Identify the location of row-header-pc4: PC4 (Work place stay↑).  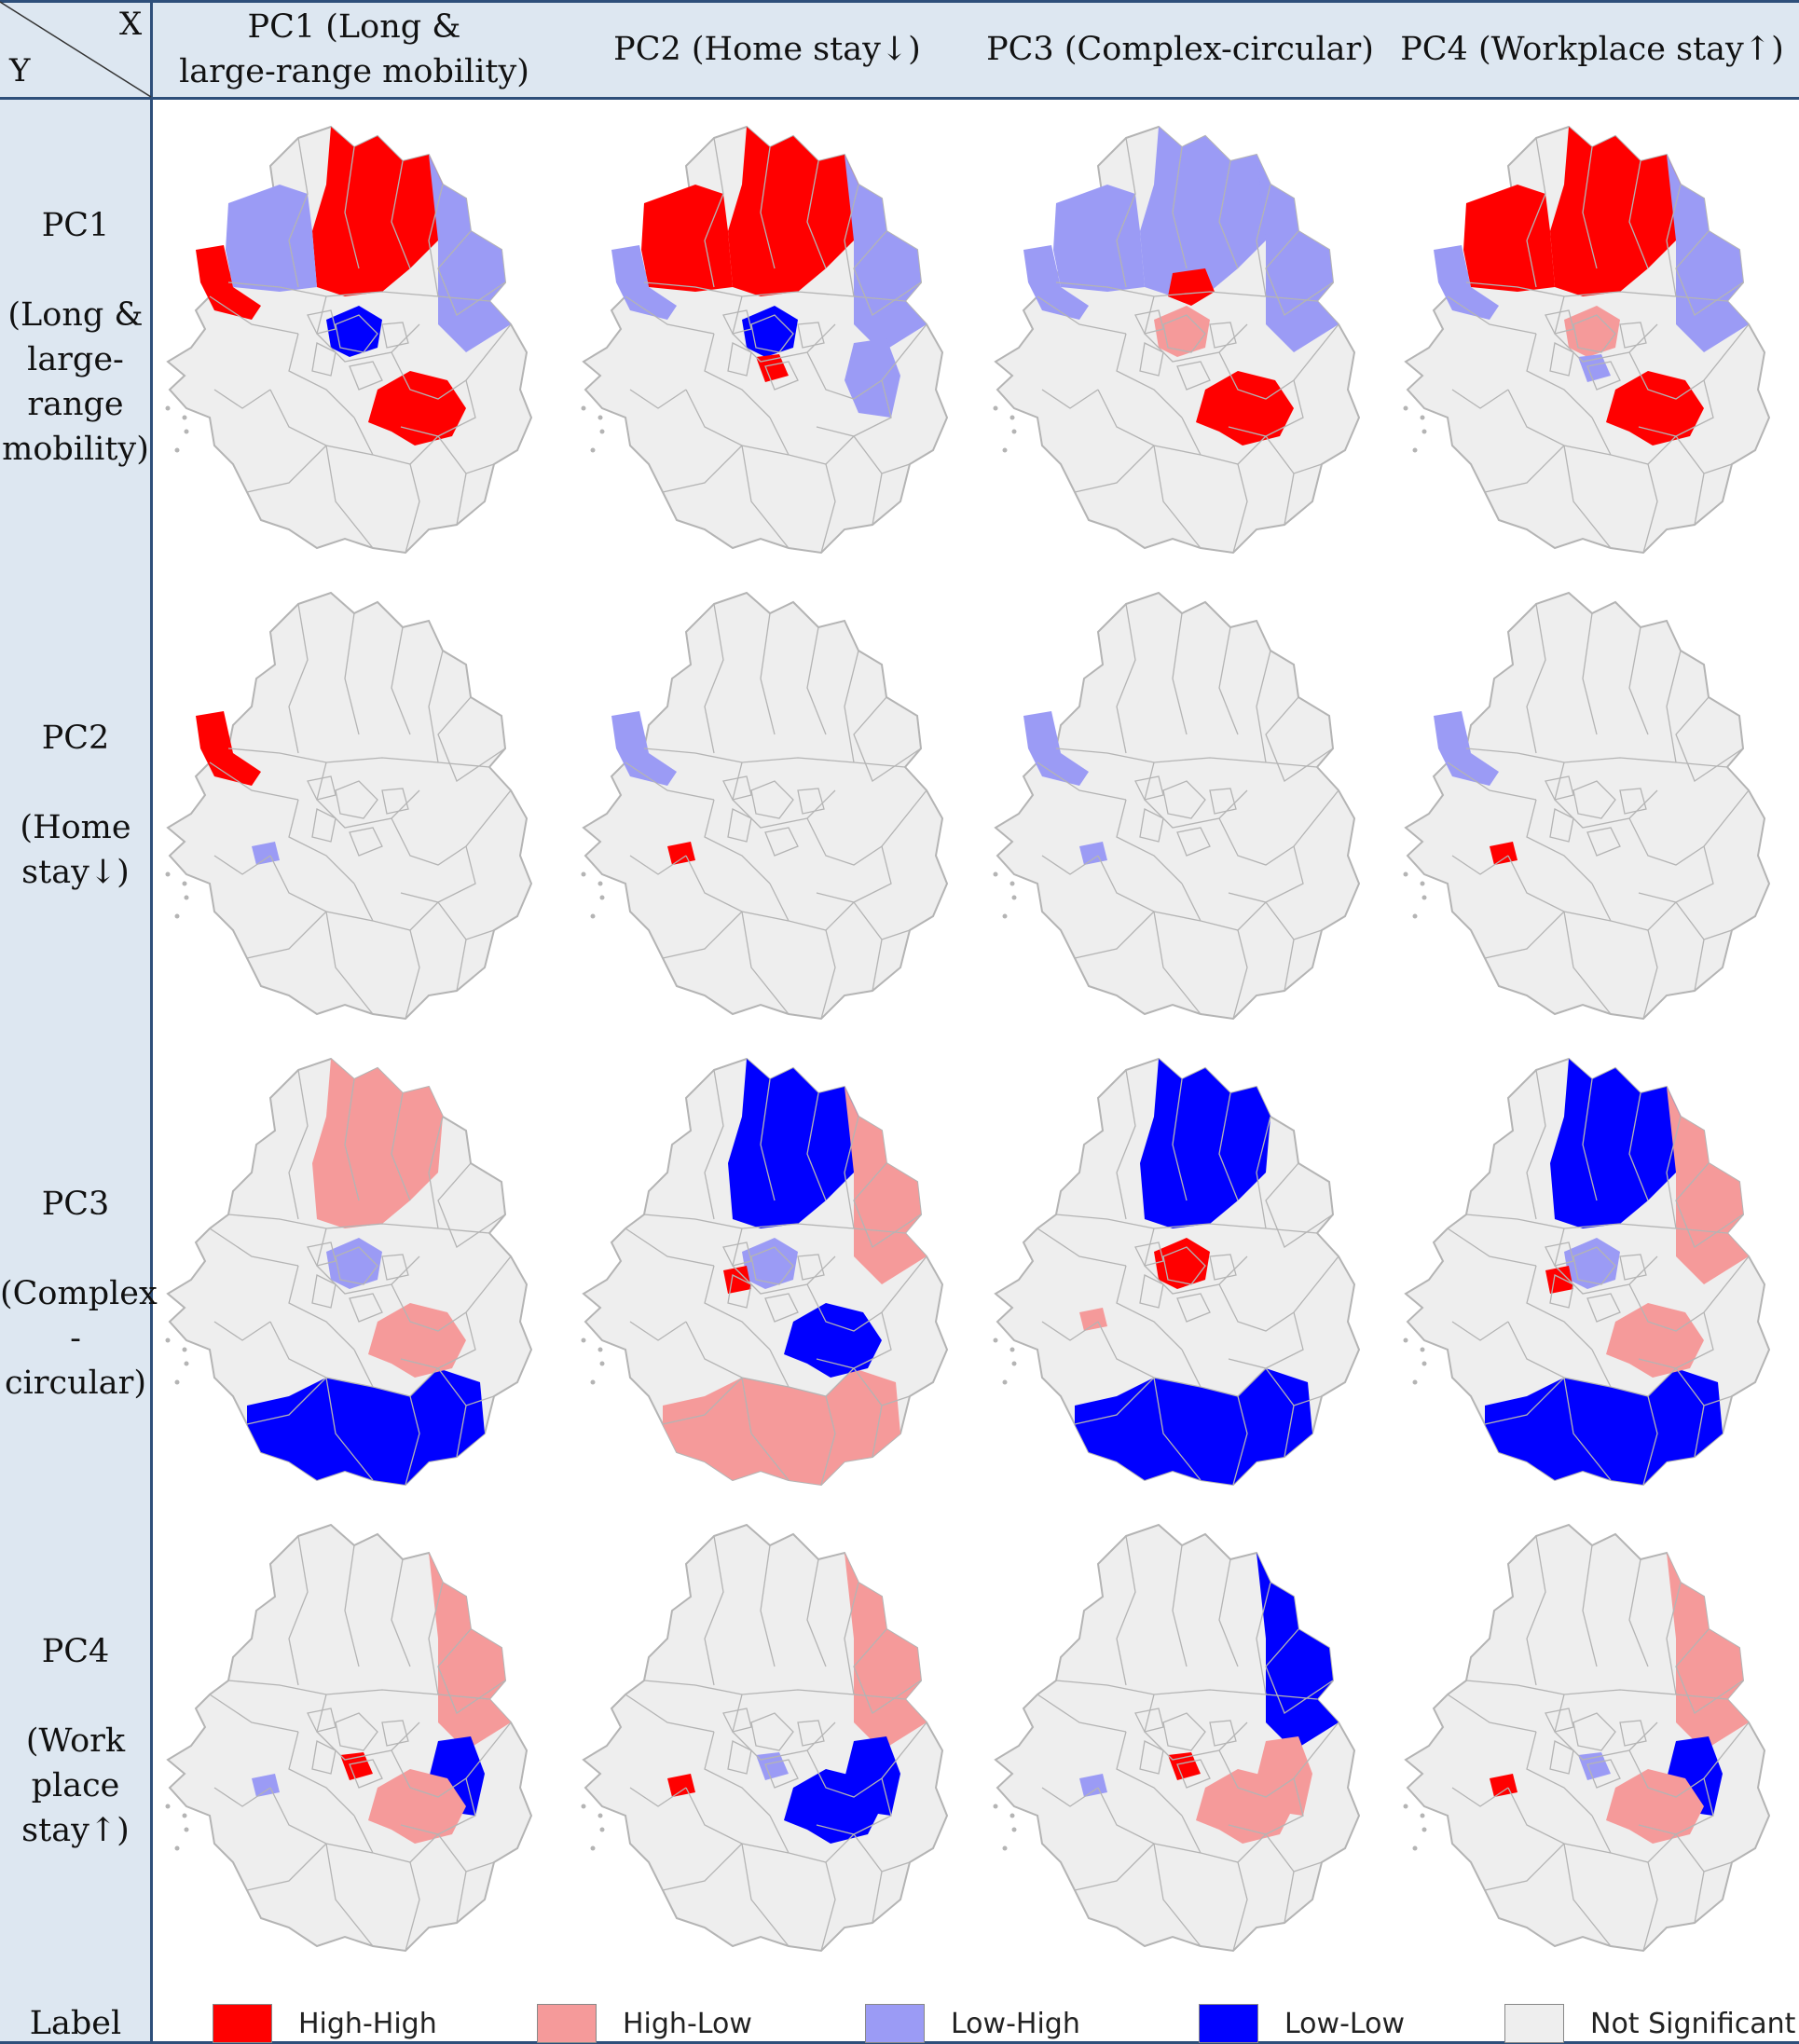
(75, 1741).